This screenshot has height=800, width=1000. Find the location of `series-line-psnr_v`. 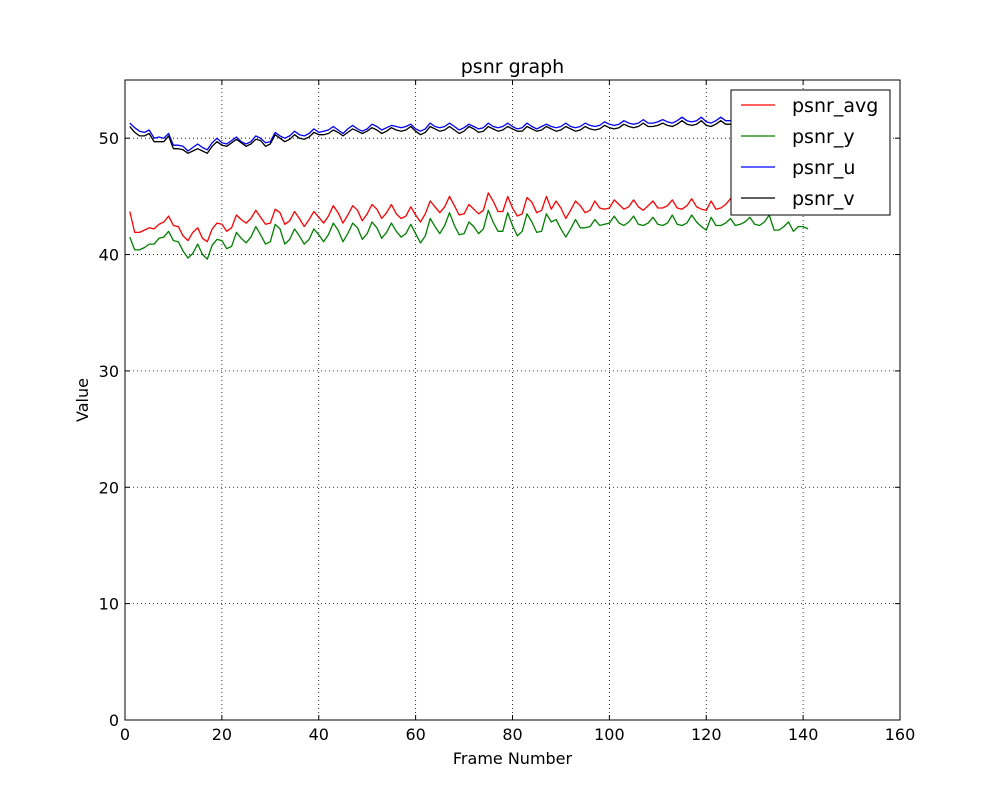

series-line-psnr_v is located at coordinates (430, 137).